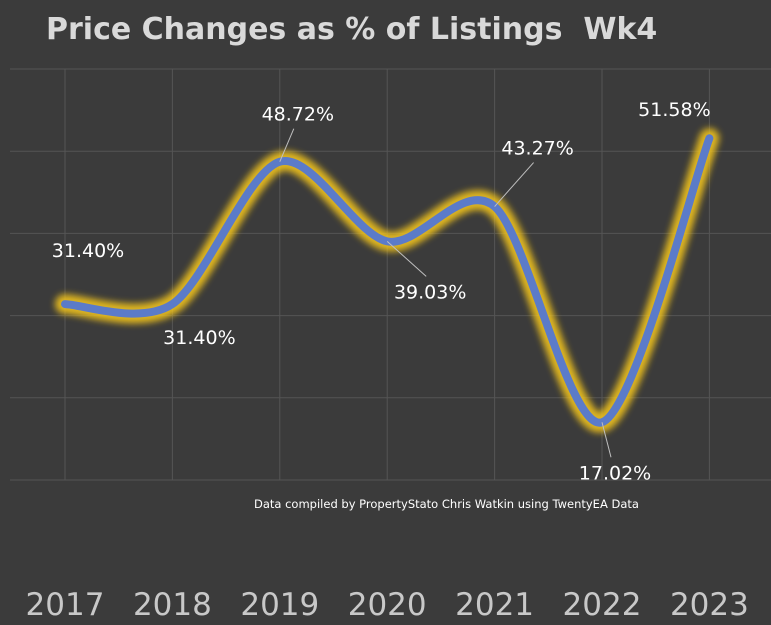  I want to click on x-axis: 2017 2018 2019 2020 2021 2022 2023, so click(387, 605).